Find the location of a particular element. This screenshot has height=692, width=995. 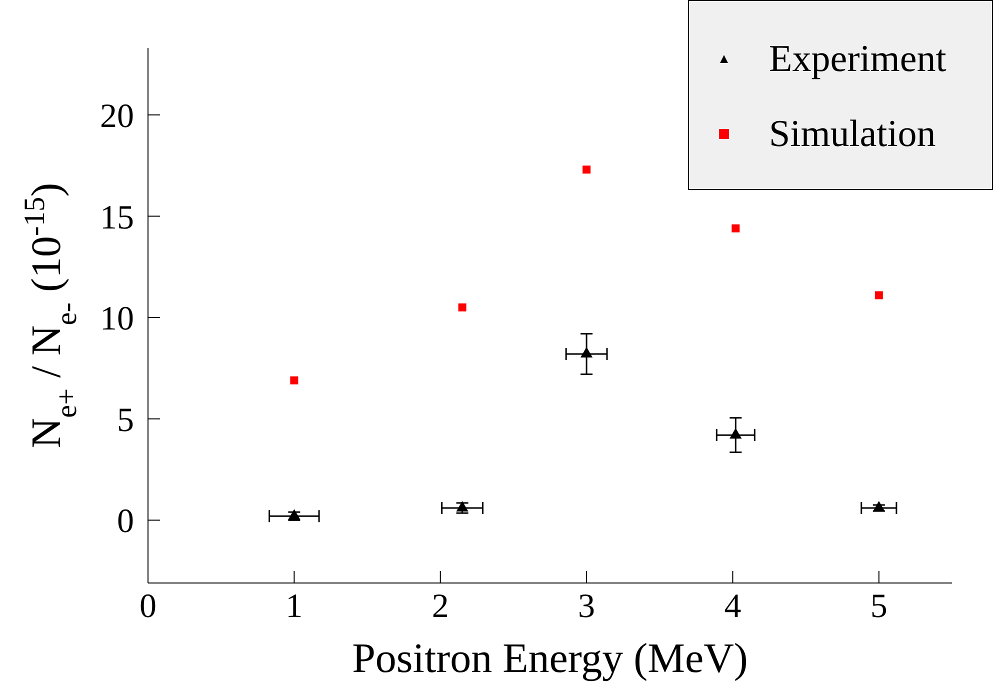

y-tick-label: 20 is located at coordinates (117, 116).